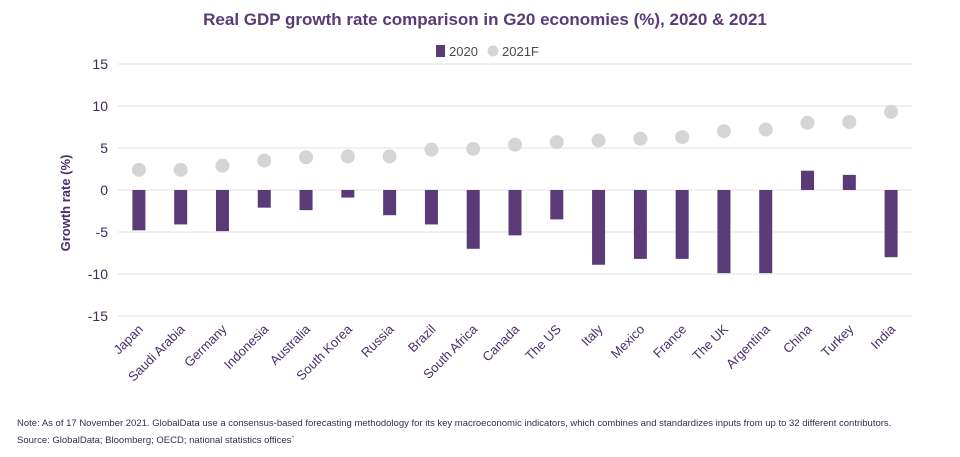 The image size is (960, 457). I want to click on x-tick-label: Argentina, so click(748, 346).